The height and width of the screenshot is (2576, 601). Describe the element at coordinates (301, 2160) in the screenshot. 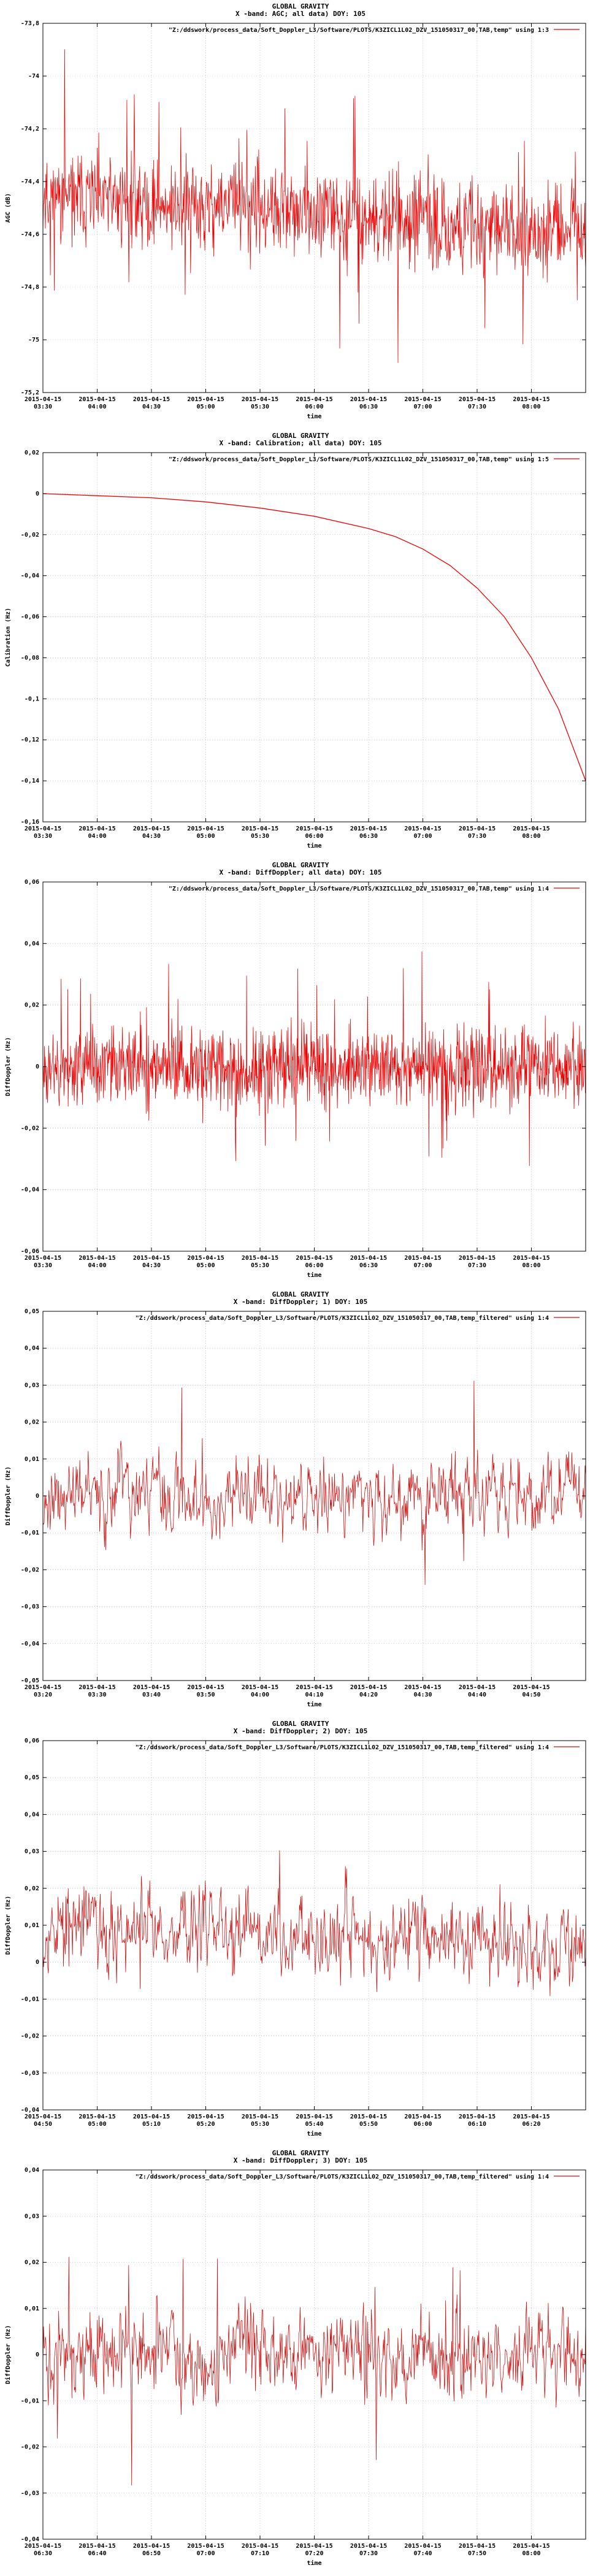

I see `chart-subtitle: X -band: DiffDoppler; 3) DOY: 105` at that location.